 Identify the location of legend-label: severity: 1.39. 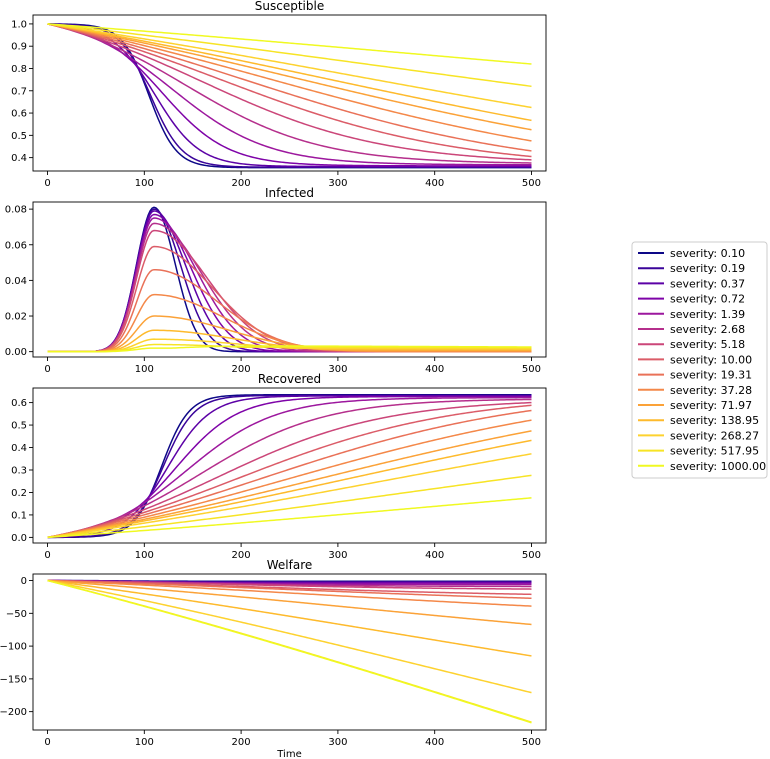
(707, 314).